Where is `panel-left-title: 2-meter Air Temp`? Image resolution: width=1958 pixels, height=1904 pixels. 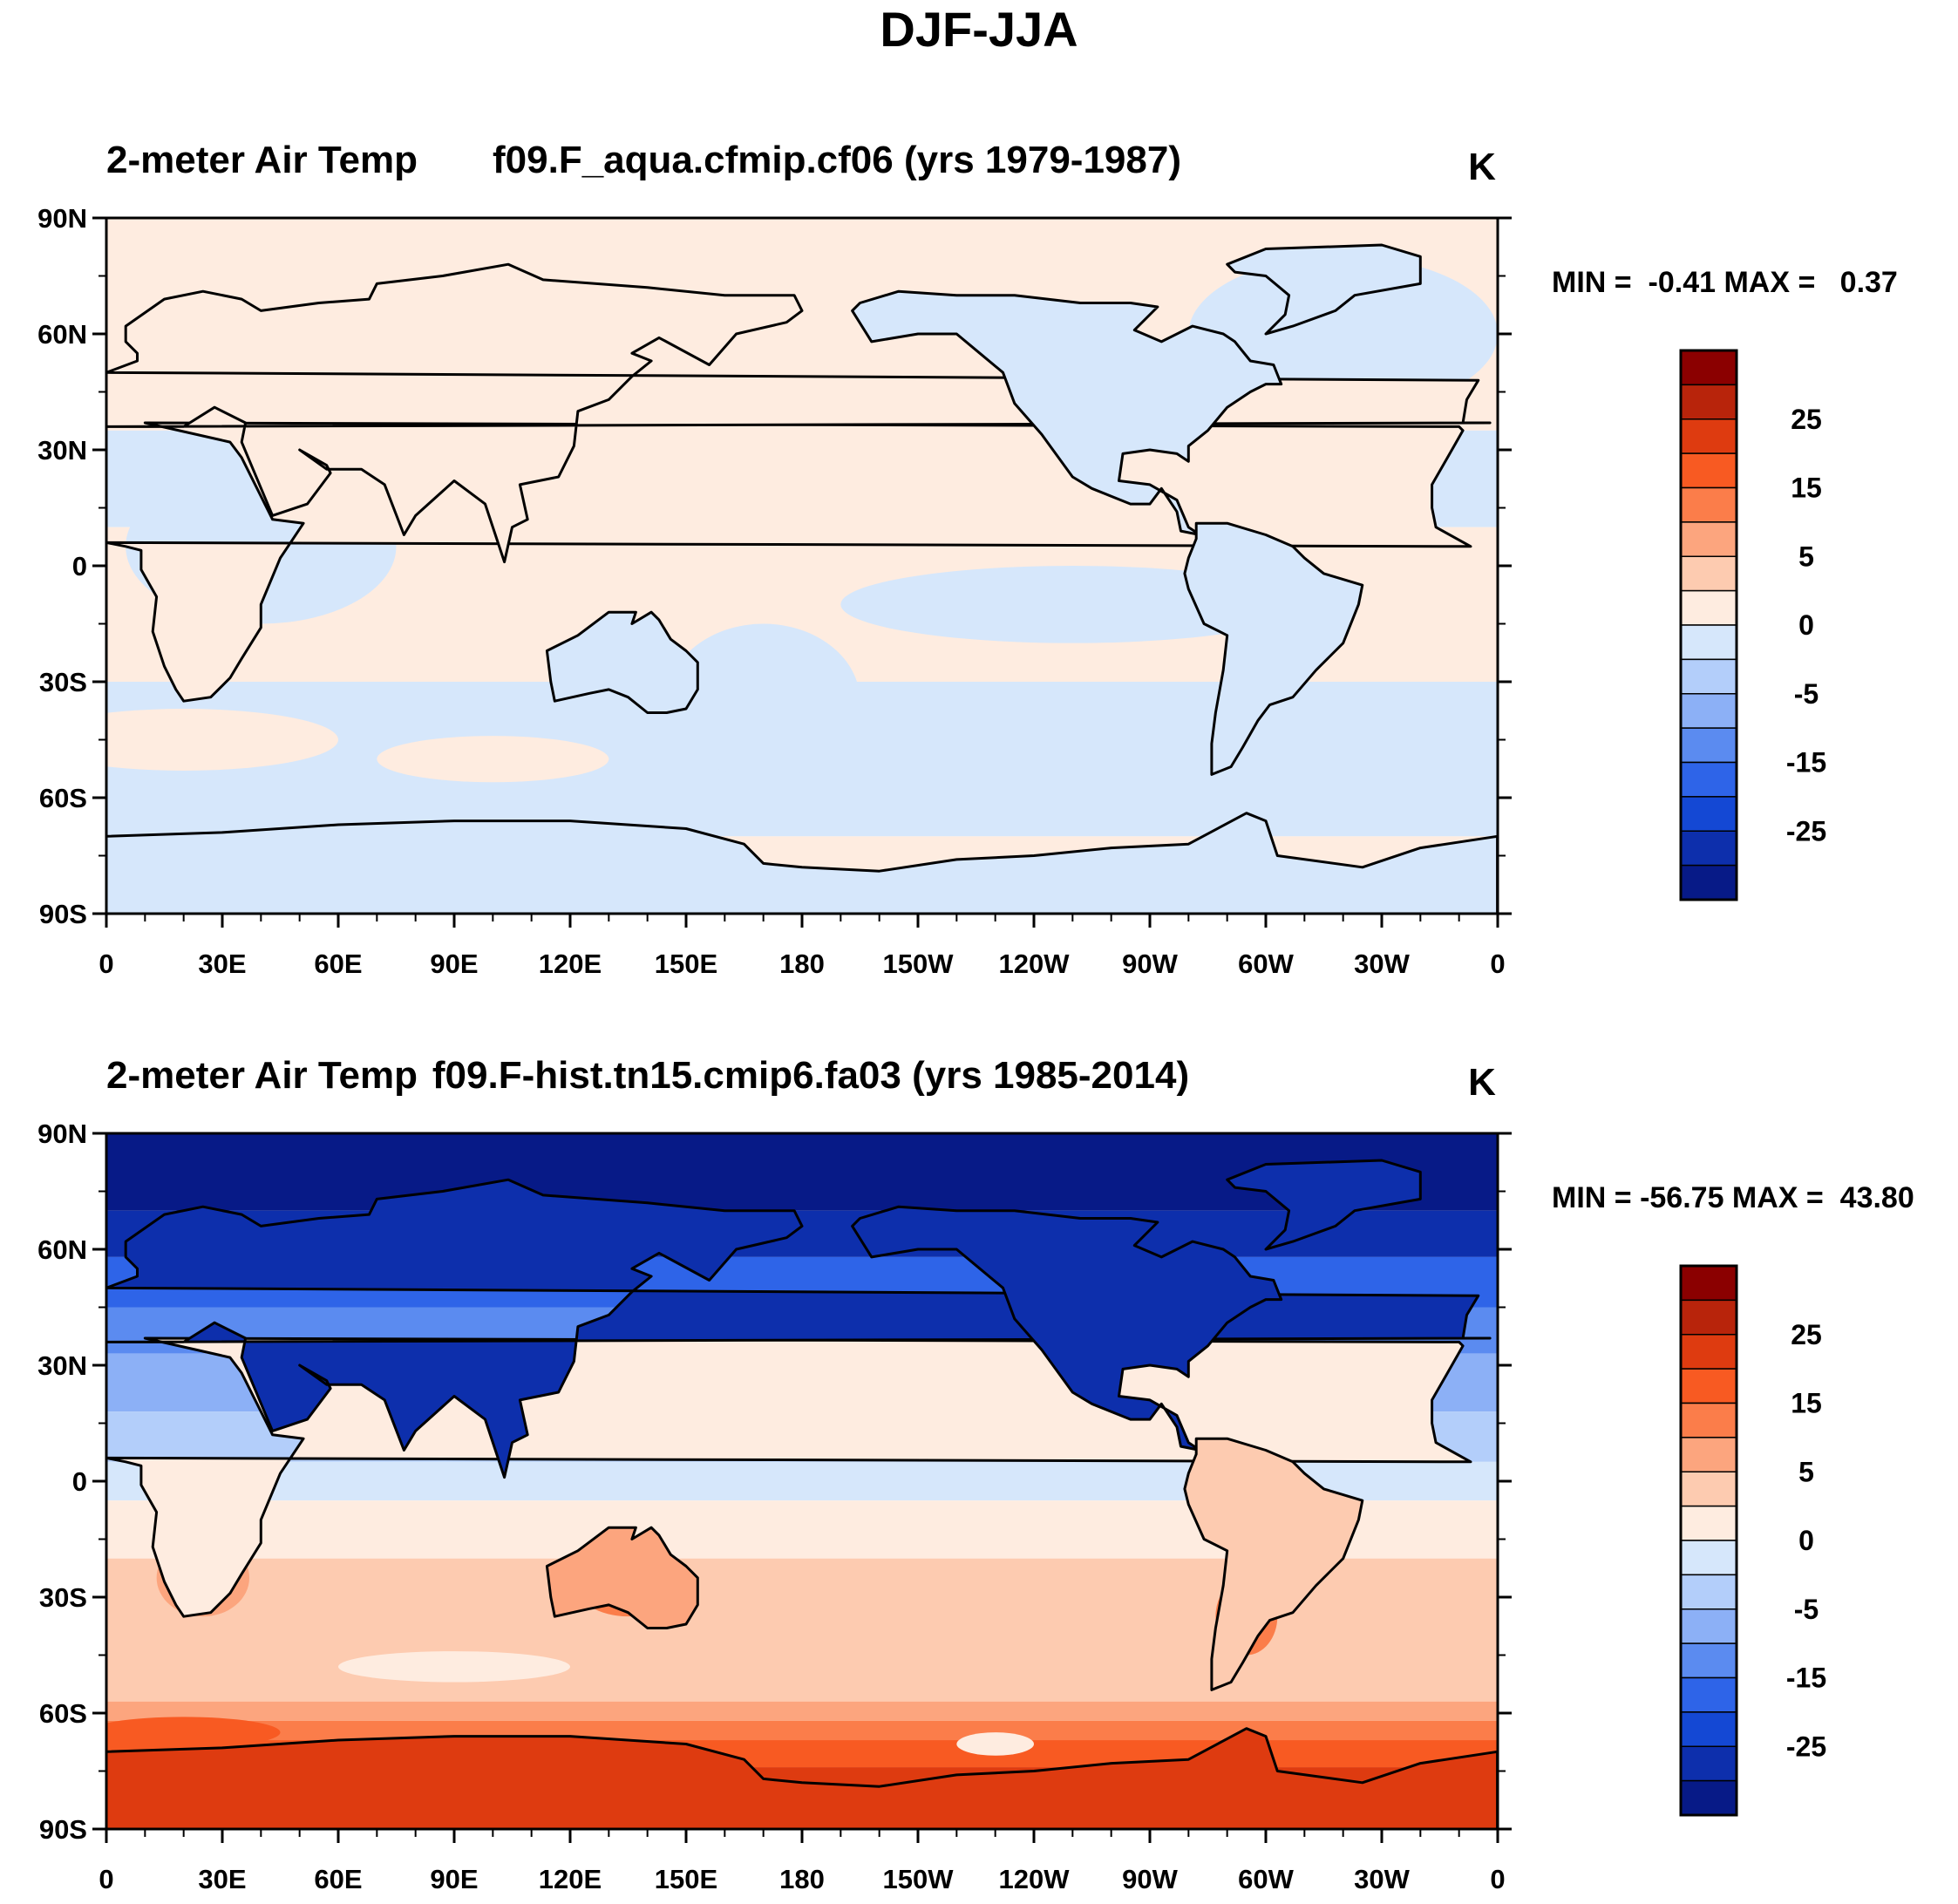 panel-left-title: 2-meter Air Temp is located at coordinates (262, 1075).